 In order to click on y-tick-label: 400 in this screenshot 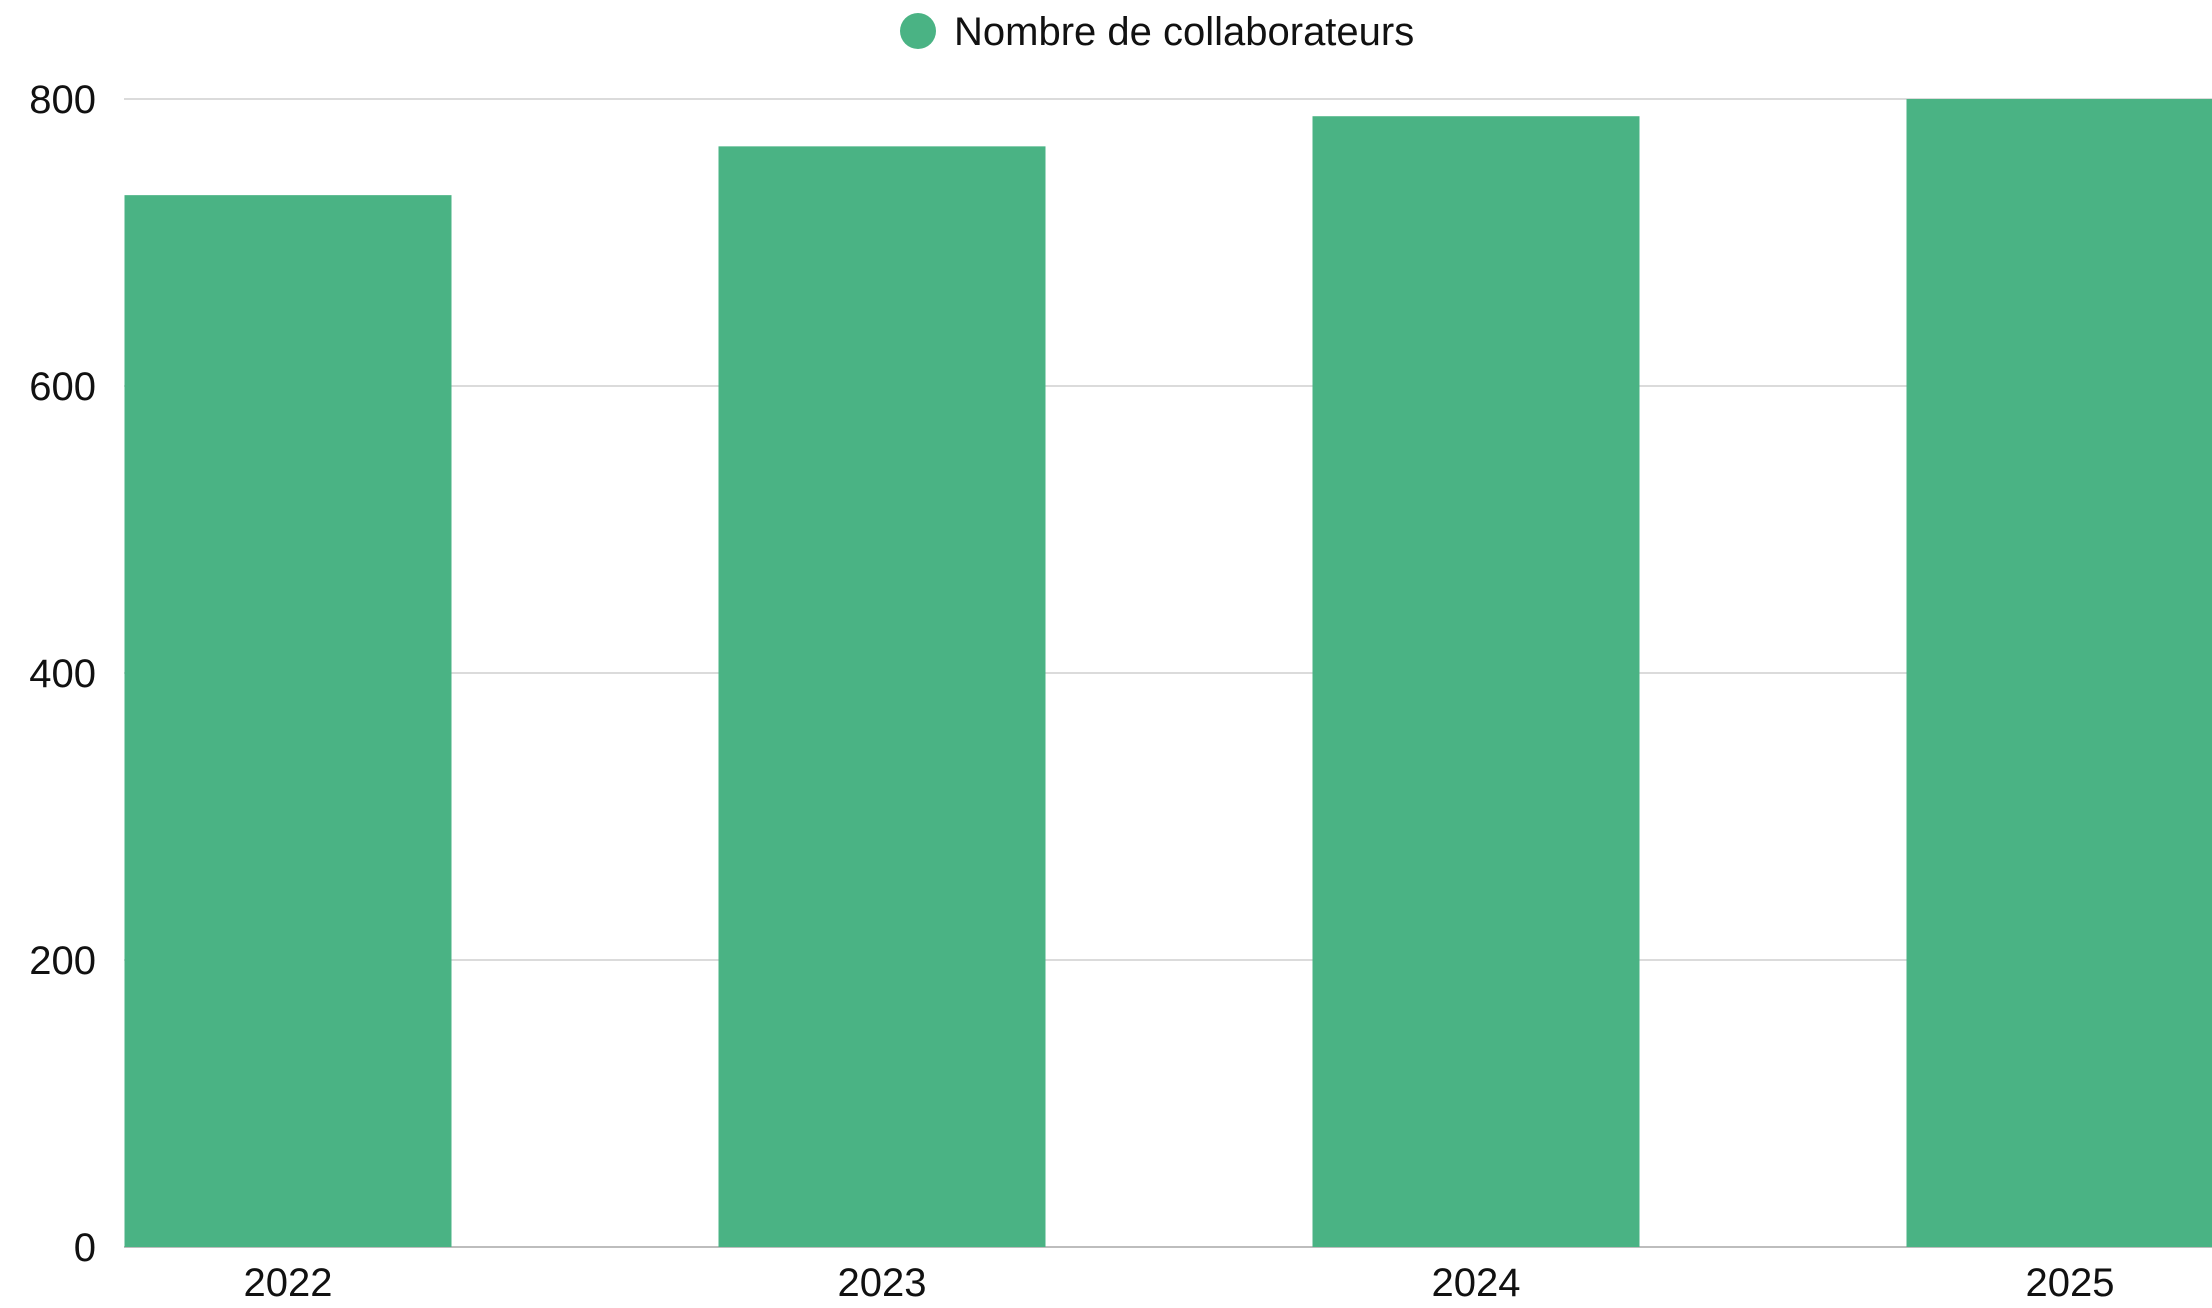, I will do `click(62, 674)`.